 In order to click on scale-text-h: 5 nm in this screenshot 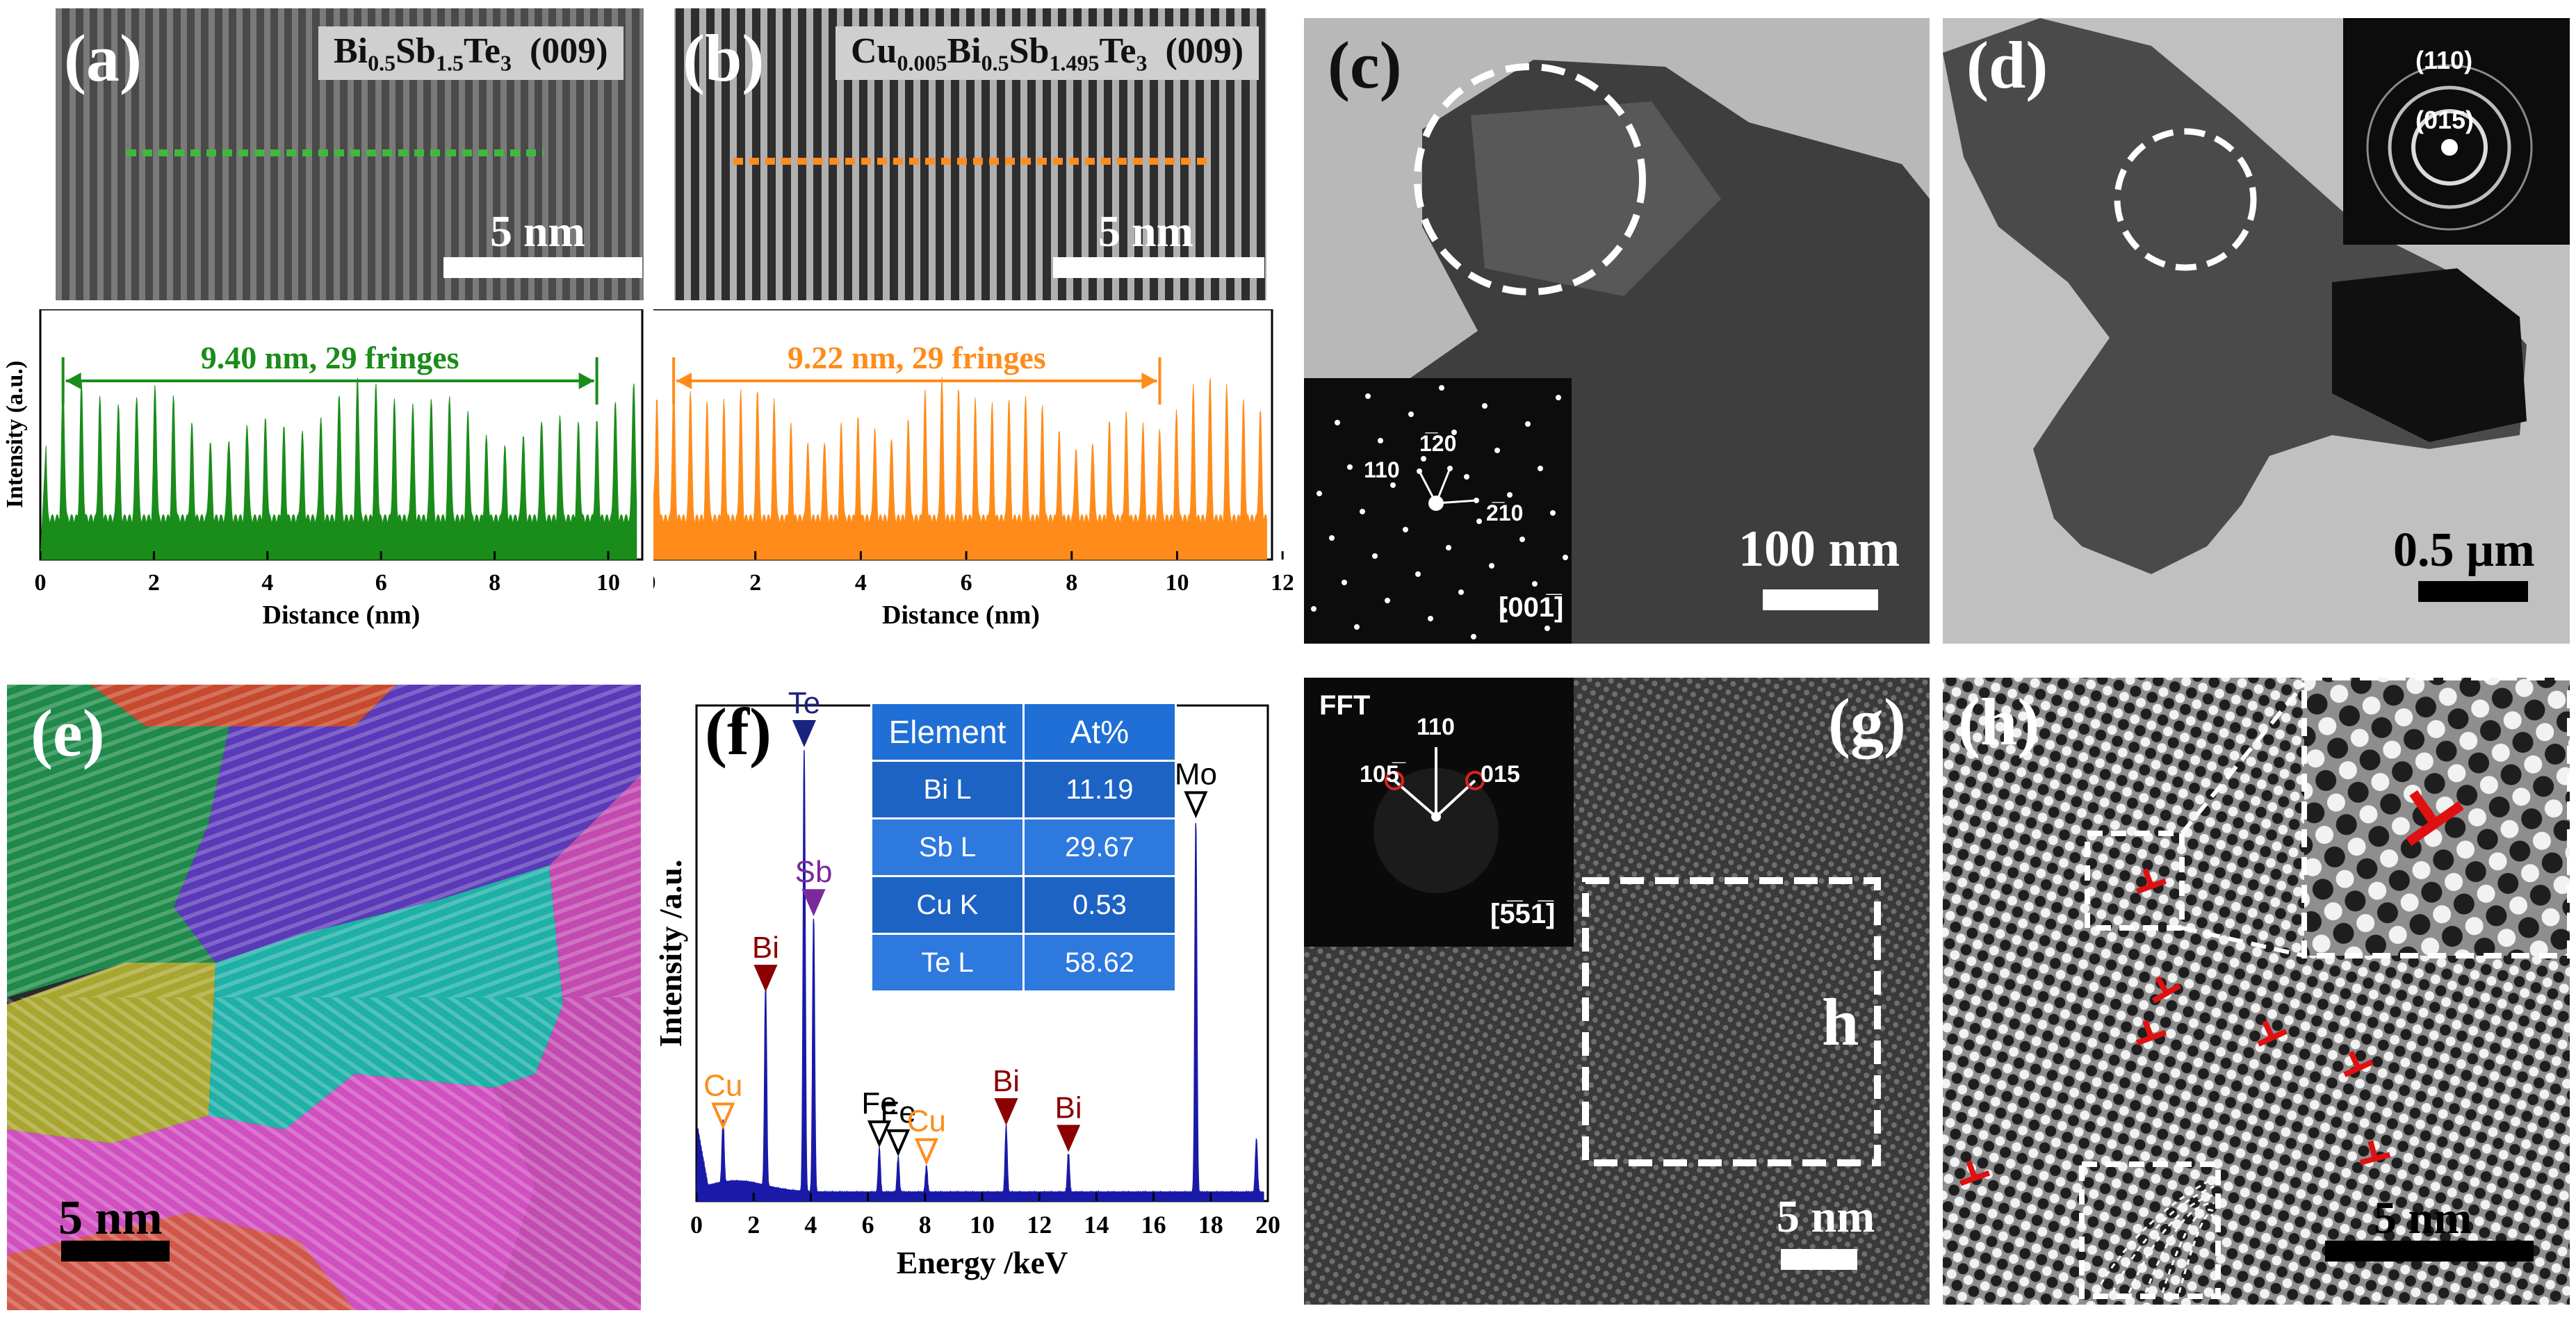, I will do `click(2423, 1218)`.